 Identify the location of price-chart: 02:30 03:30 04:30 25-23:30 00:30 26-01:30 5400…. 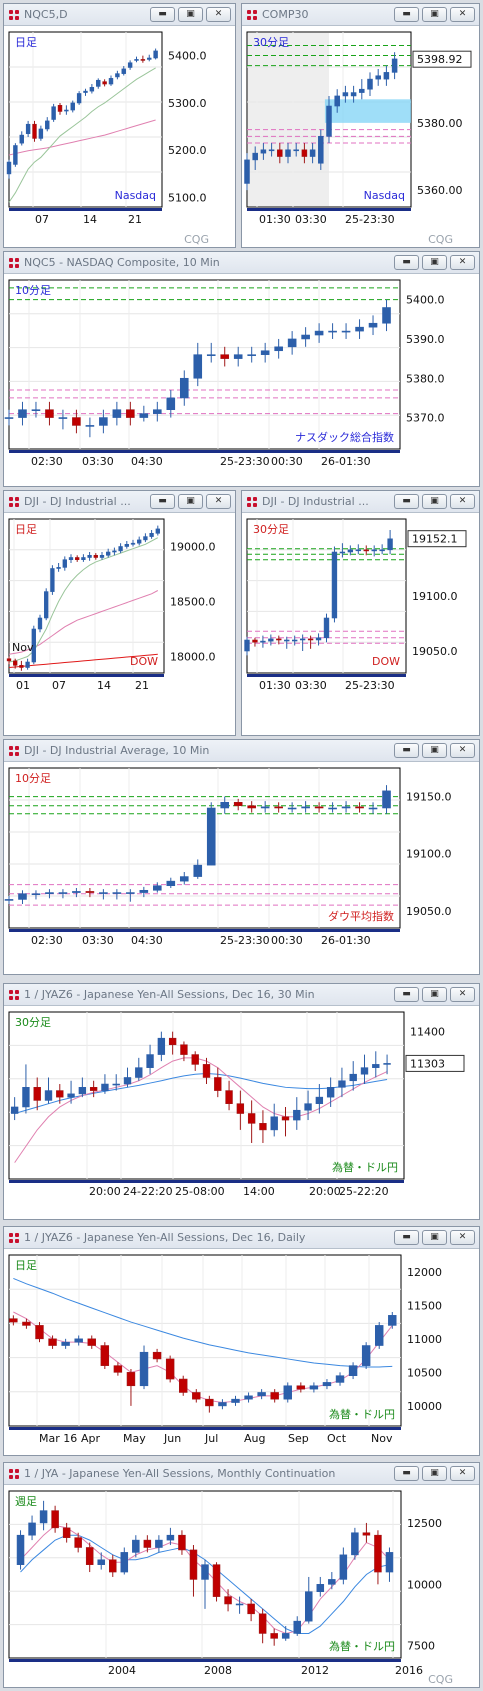
(242, 381).